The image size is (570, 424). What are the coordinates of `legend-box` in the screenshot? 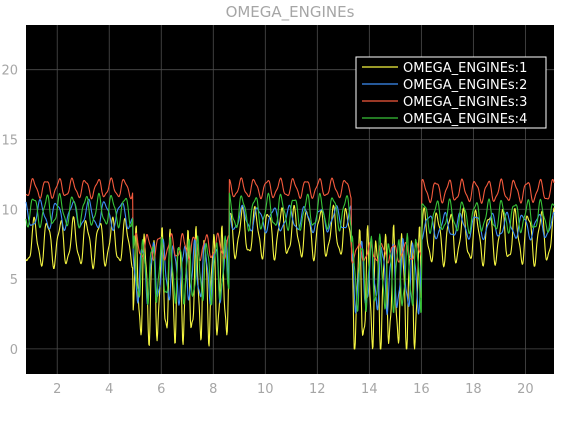 It's located at (451, 92).